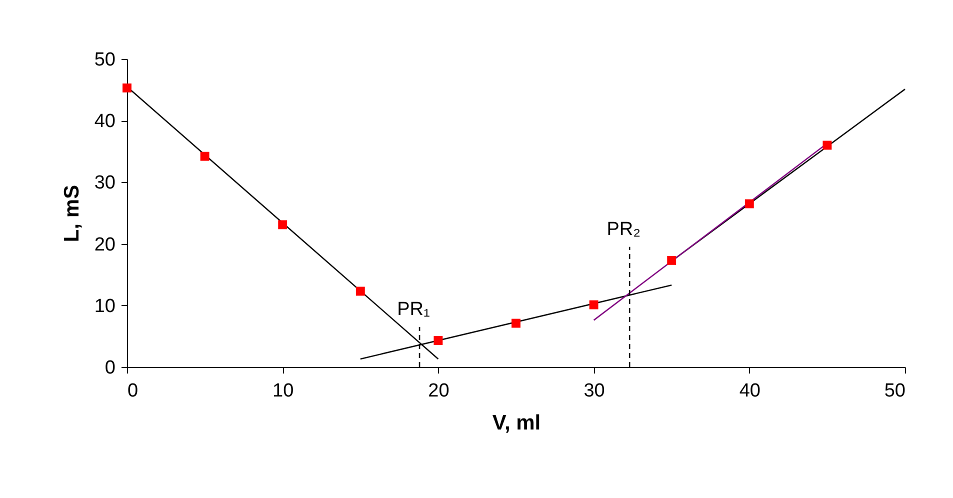 This screenshot has width=953, height=498. What do you see at coordinates (594, 391) in the screenshot?
I see `x-tick-label: 30` at bounding box center [594, 391].